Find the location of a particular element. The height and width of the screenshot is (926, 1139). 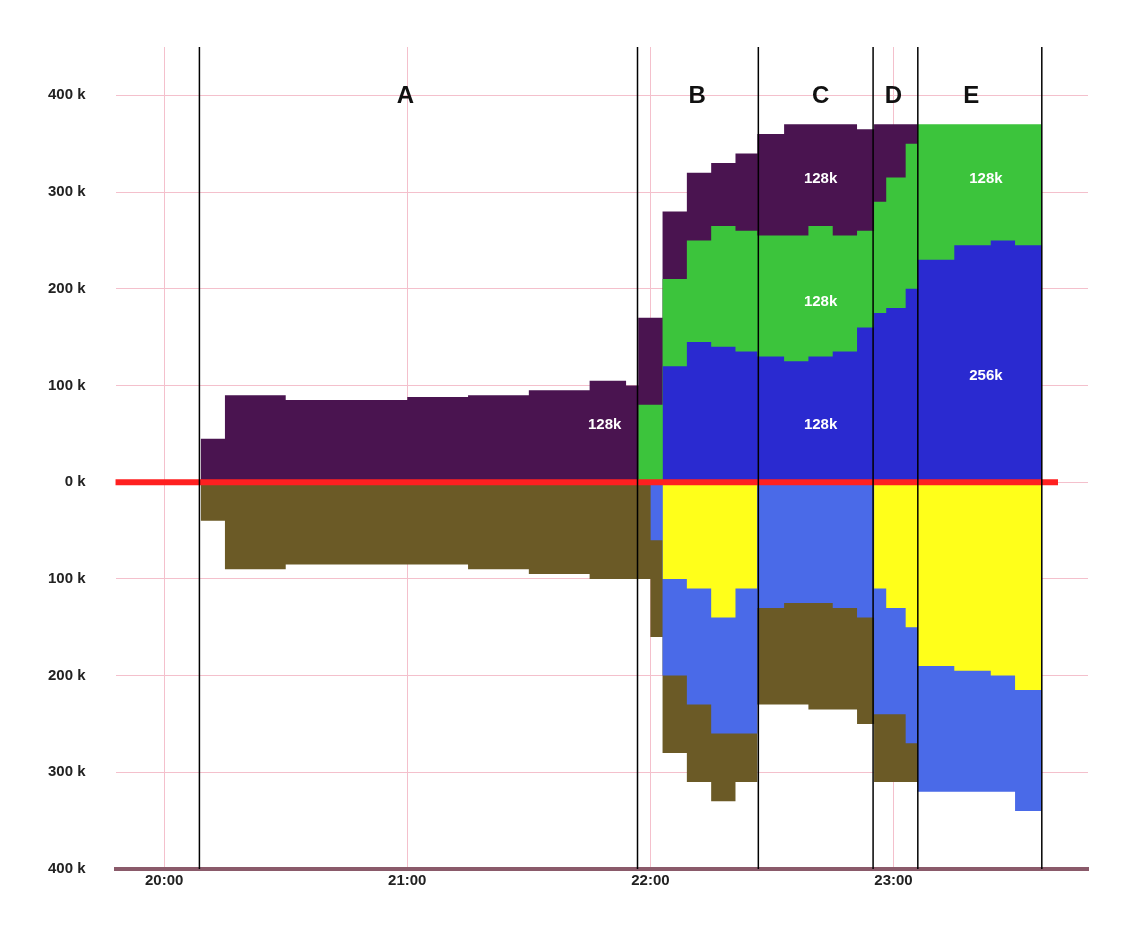

x-tick-label: 23:00 is located at coordinates (893, 880).